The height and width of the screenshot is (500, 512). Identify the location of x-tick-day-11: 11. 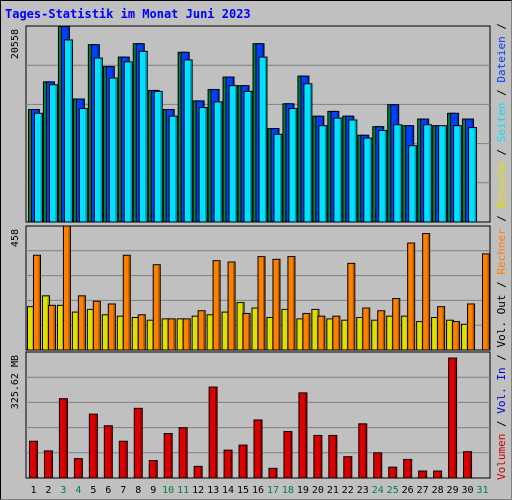
(183, 490).